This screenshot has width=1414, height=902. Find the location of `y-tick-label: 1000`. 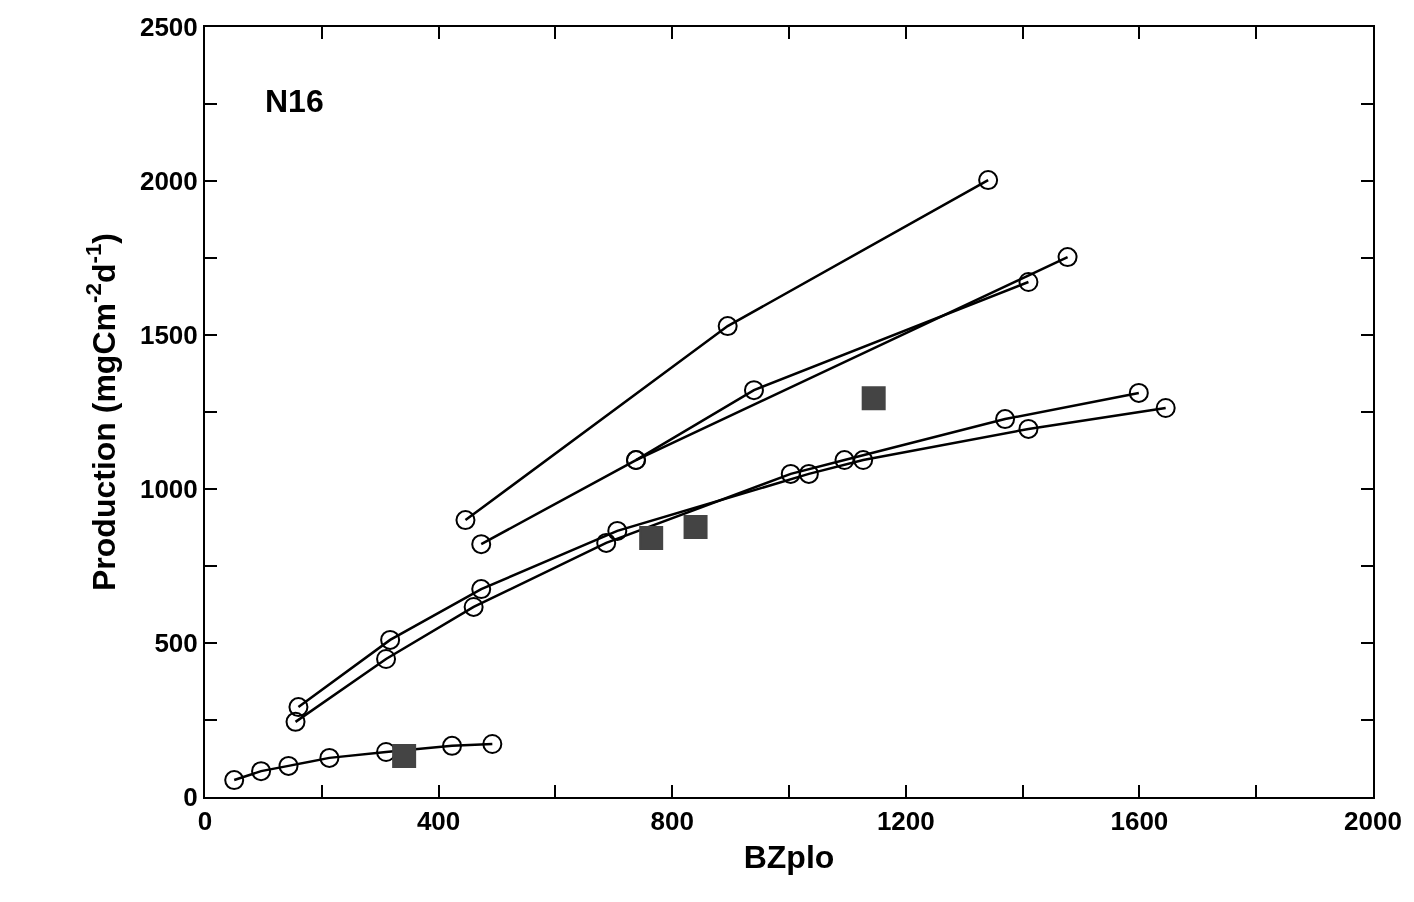

y-tick-label: 1000 is located at coordinates (168, 489).